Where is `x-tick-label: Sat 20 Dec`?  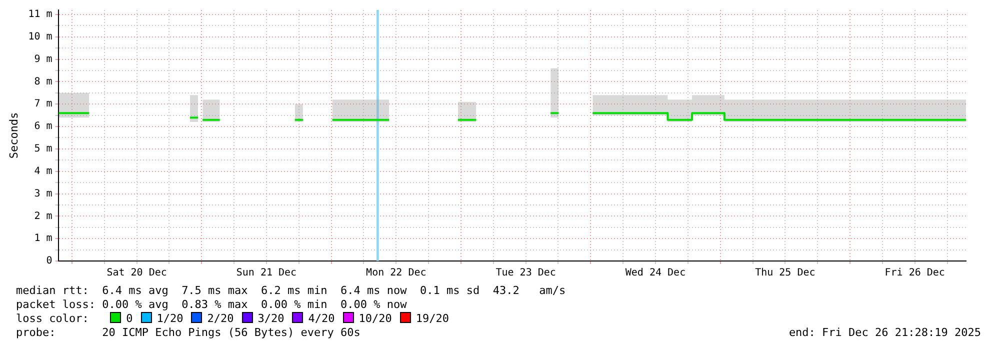 x-tick-label: Sat 20 Dec is located at coordinates (136, 273).